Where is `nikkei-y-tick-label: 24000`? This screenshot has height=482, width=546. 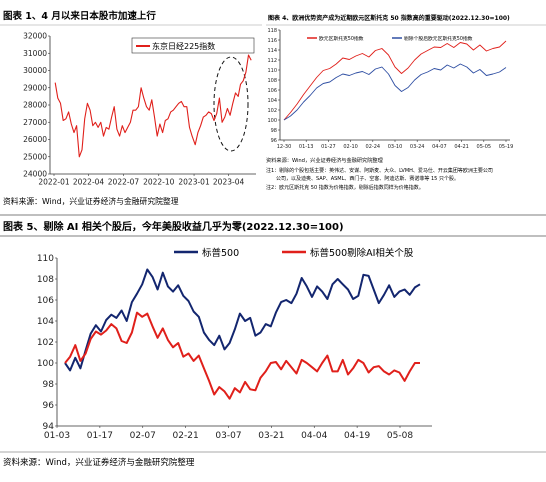 nikkei-y-tick-label: 24000 is located at coordinates (35, 174).